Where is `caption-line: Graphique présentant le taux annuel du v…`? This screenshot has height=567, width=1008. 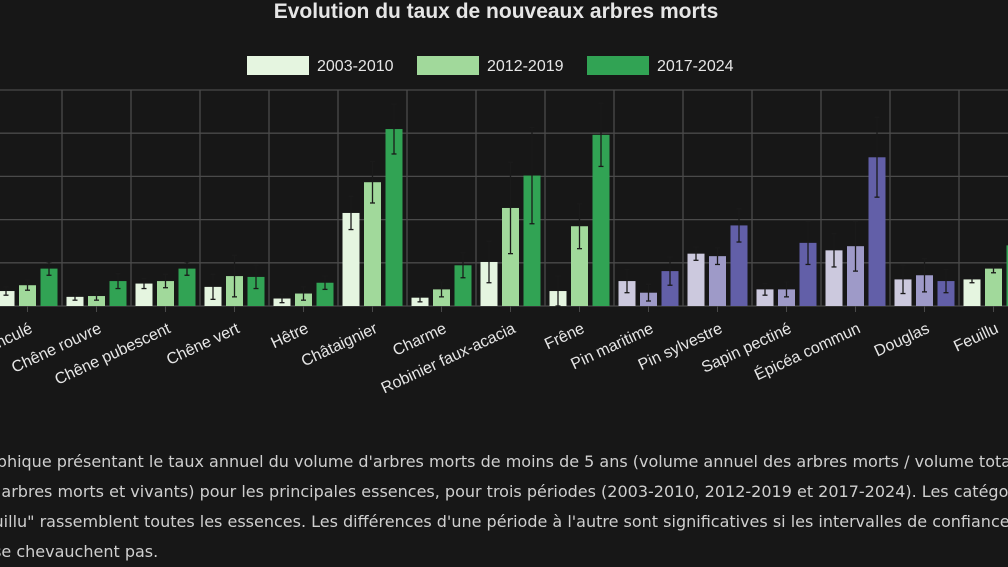 caption-line: Graphique présentant le taux annuel du v… is located at coordinates (504, 461).